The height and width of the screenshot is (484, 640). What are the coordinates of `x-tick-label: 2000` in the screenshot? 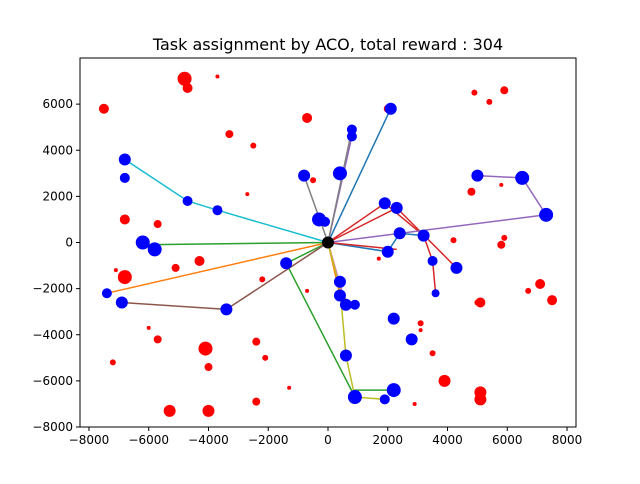 It's located at (387, 440).